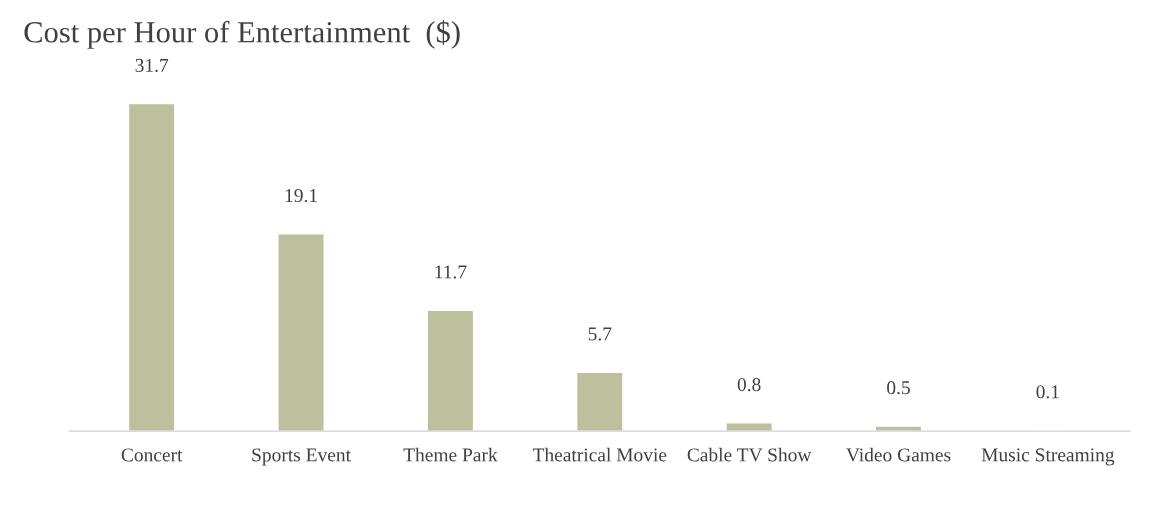  Describe the element at coordinates (599, 454) in the screenshot. I see `x-tick-label: Theatrical Movie` at that location.